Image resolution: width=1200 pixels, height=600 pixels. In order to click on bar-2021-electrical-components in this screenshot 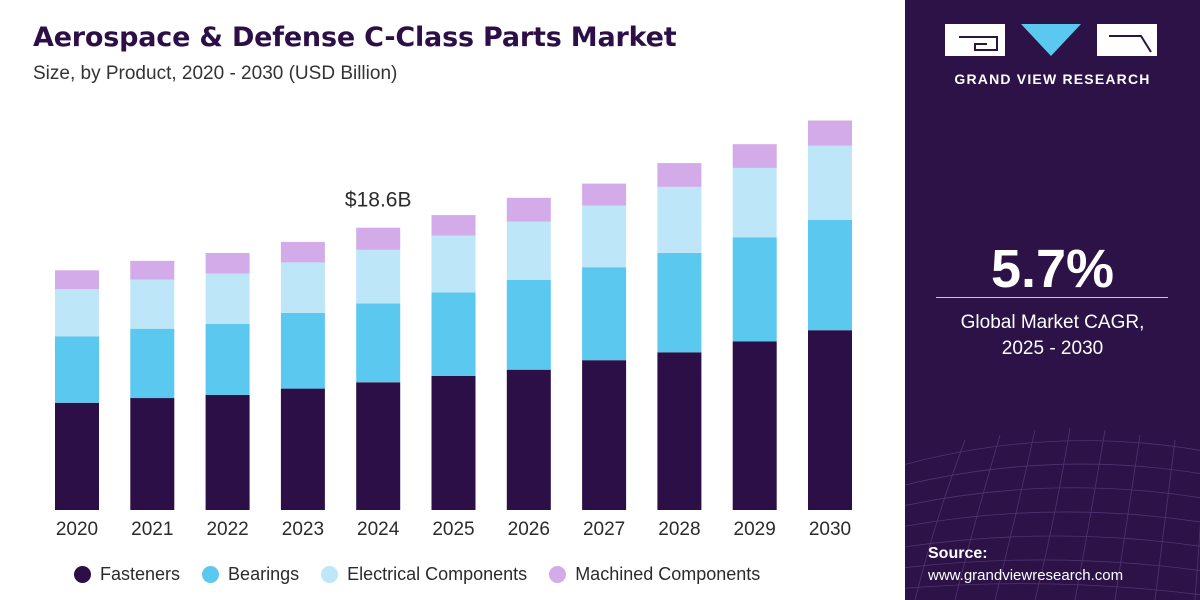, I will do `click(152, 304)`.